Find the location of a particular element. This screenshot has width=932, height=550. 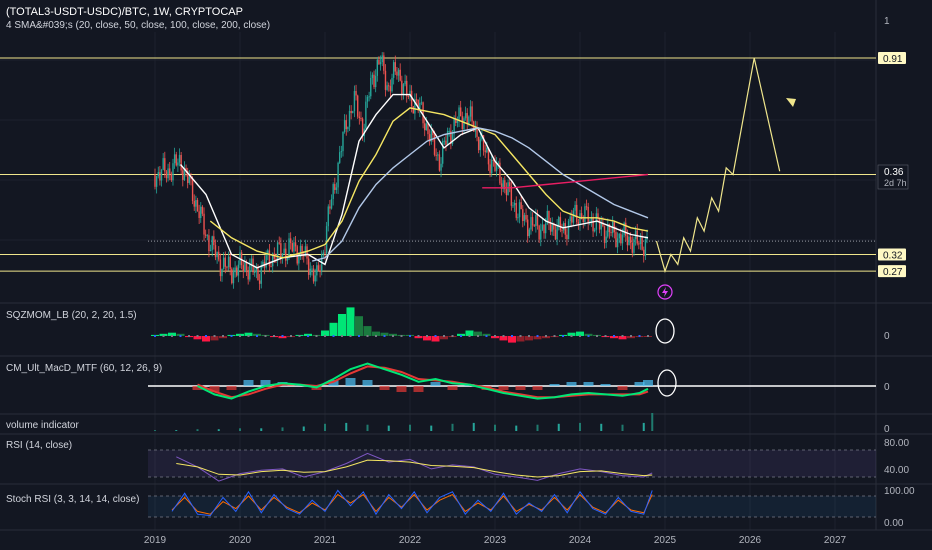

level-label-badge is located at coordinates (892, 57).